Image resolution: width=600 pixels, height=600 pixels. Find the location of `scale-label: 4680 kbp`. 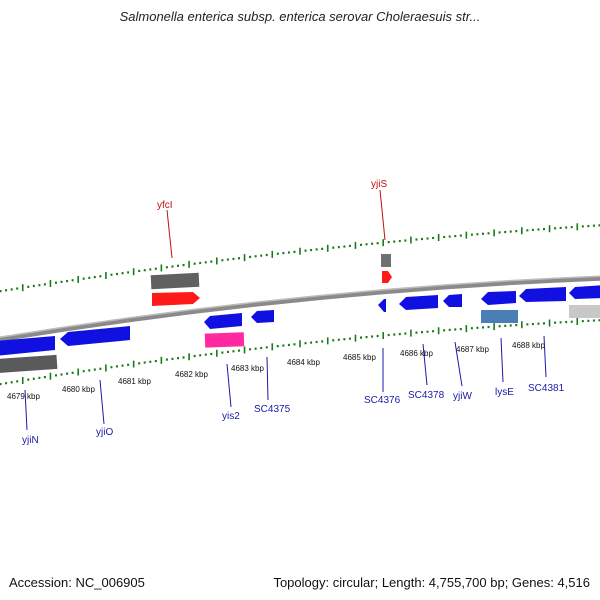

scale-label: 4680 kbp is located at coordinates (78, 389).